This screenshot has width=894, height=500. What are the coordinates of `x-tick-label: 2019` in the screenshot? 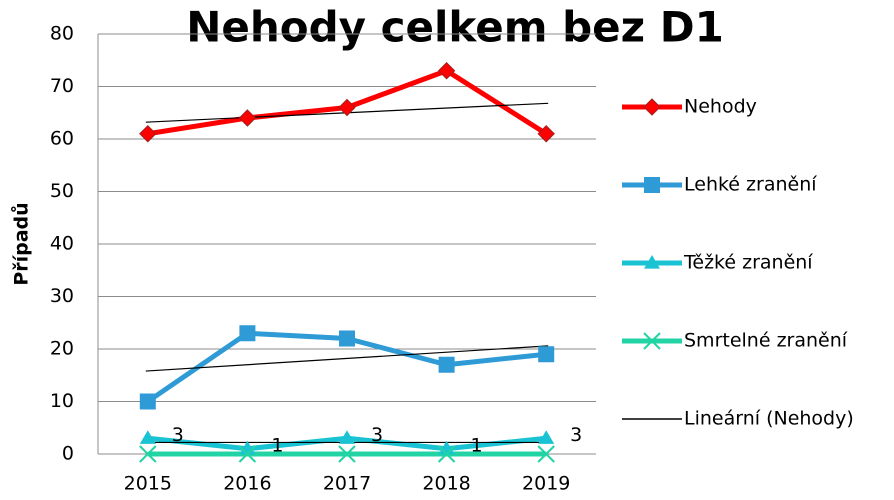 It's located at (546, 484).